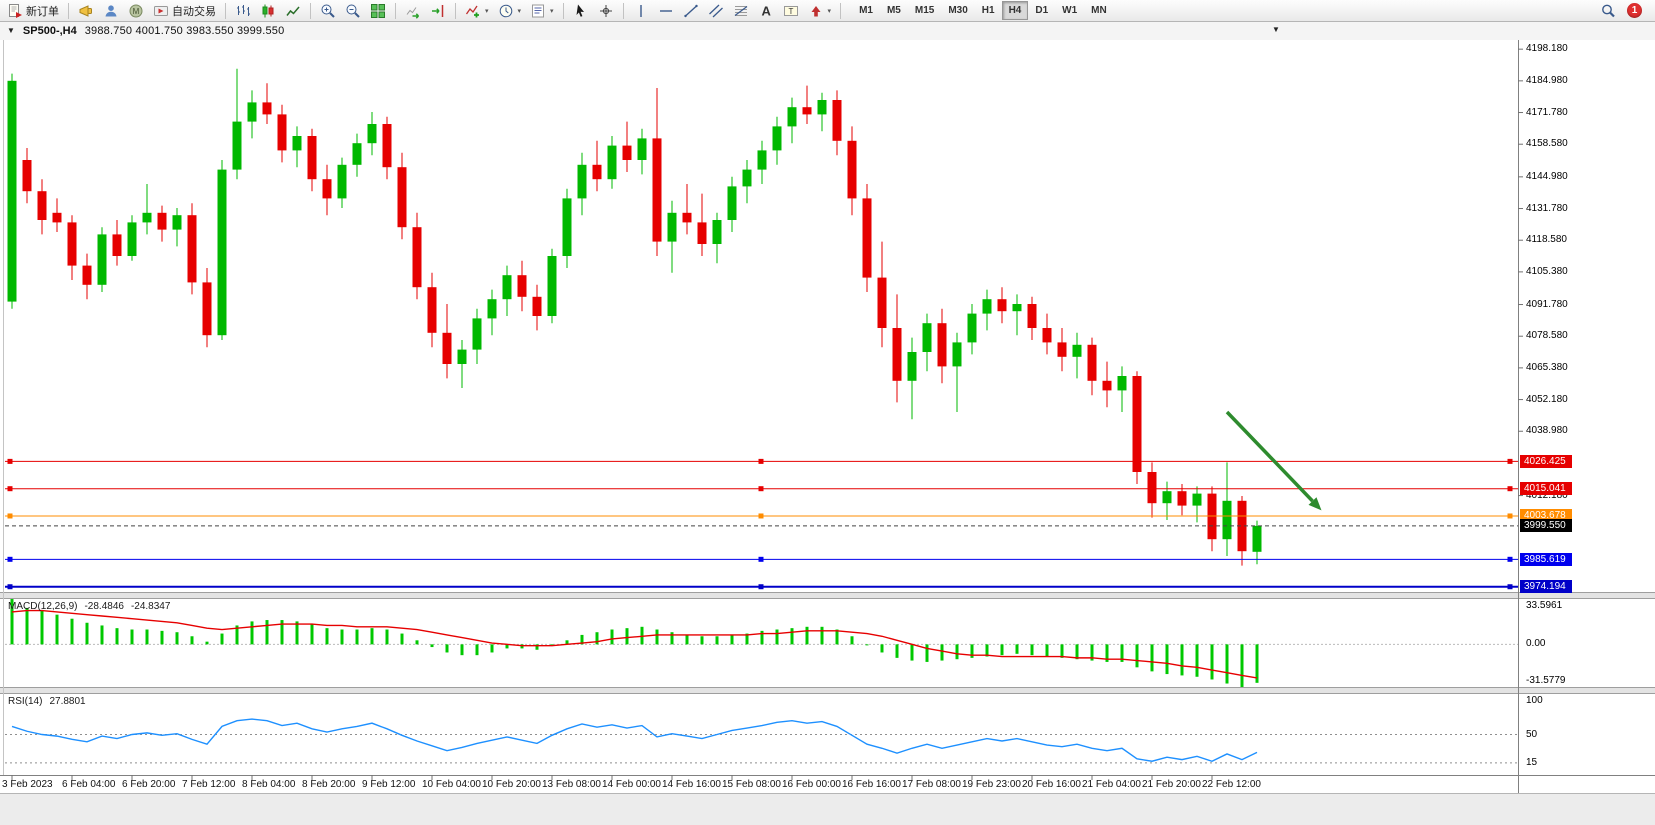 This screenshot has height=825, width=1655. What do you see at coordinates (1547, 399) in the screenshot?
I see `price-scale-tick: 4052.180` at bounding box center [1547, 399].